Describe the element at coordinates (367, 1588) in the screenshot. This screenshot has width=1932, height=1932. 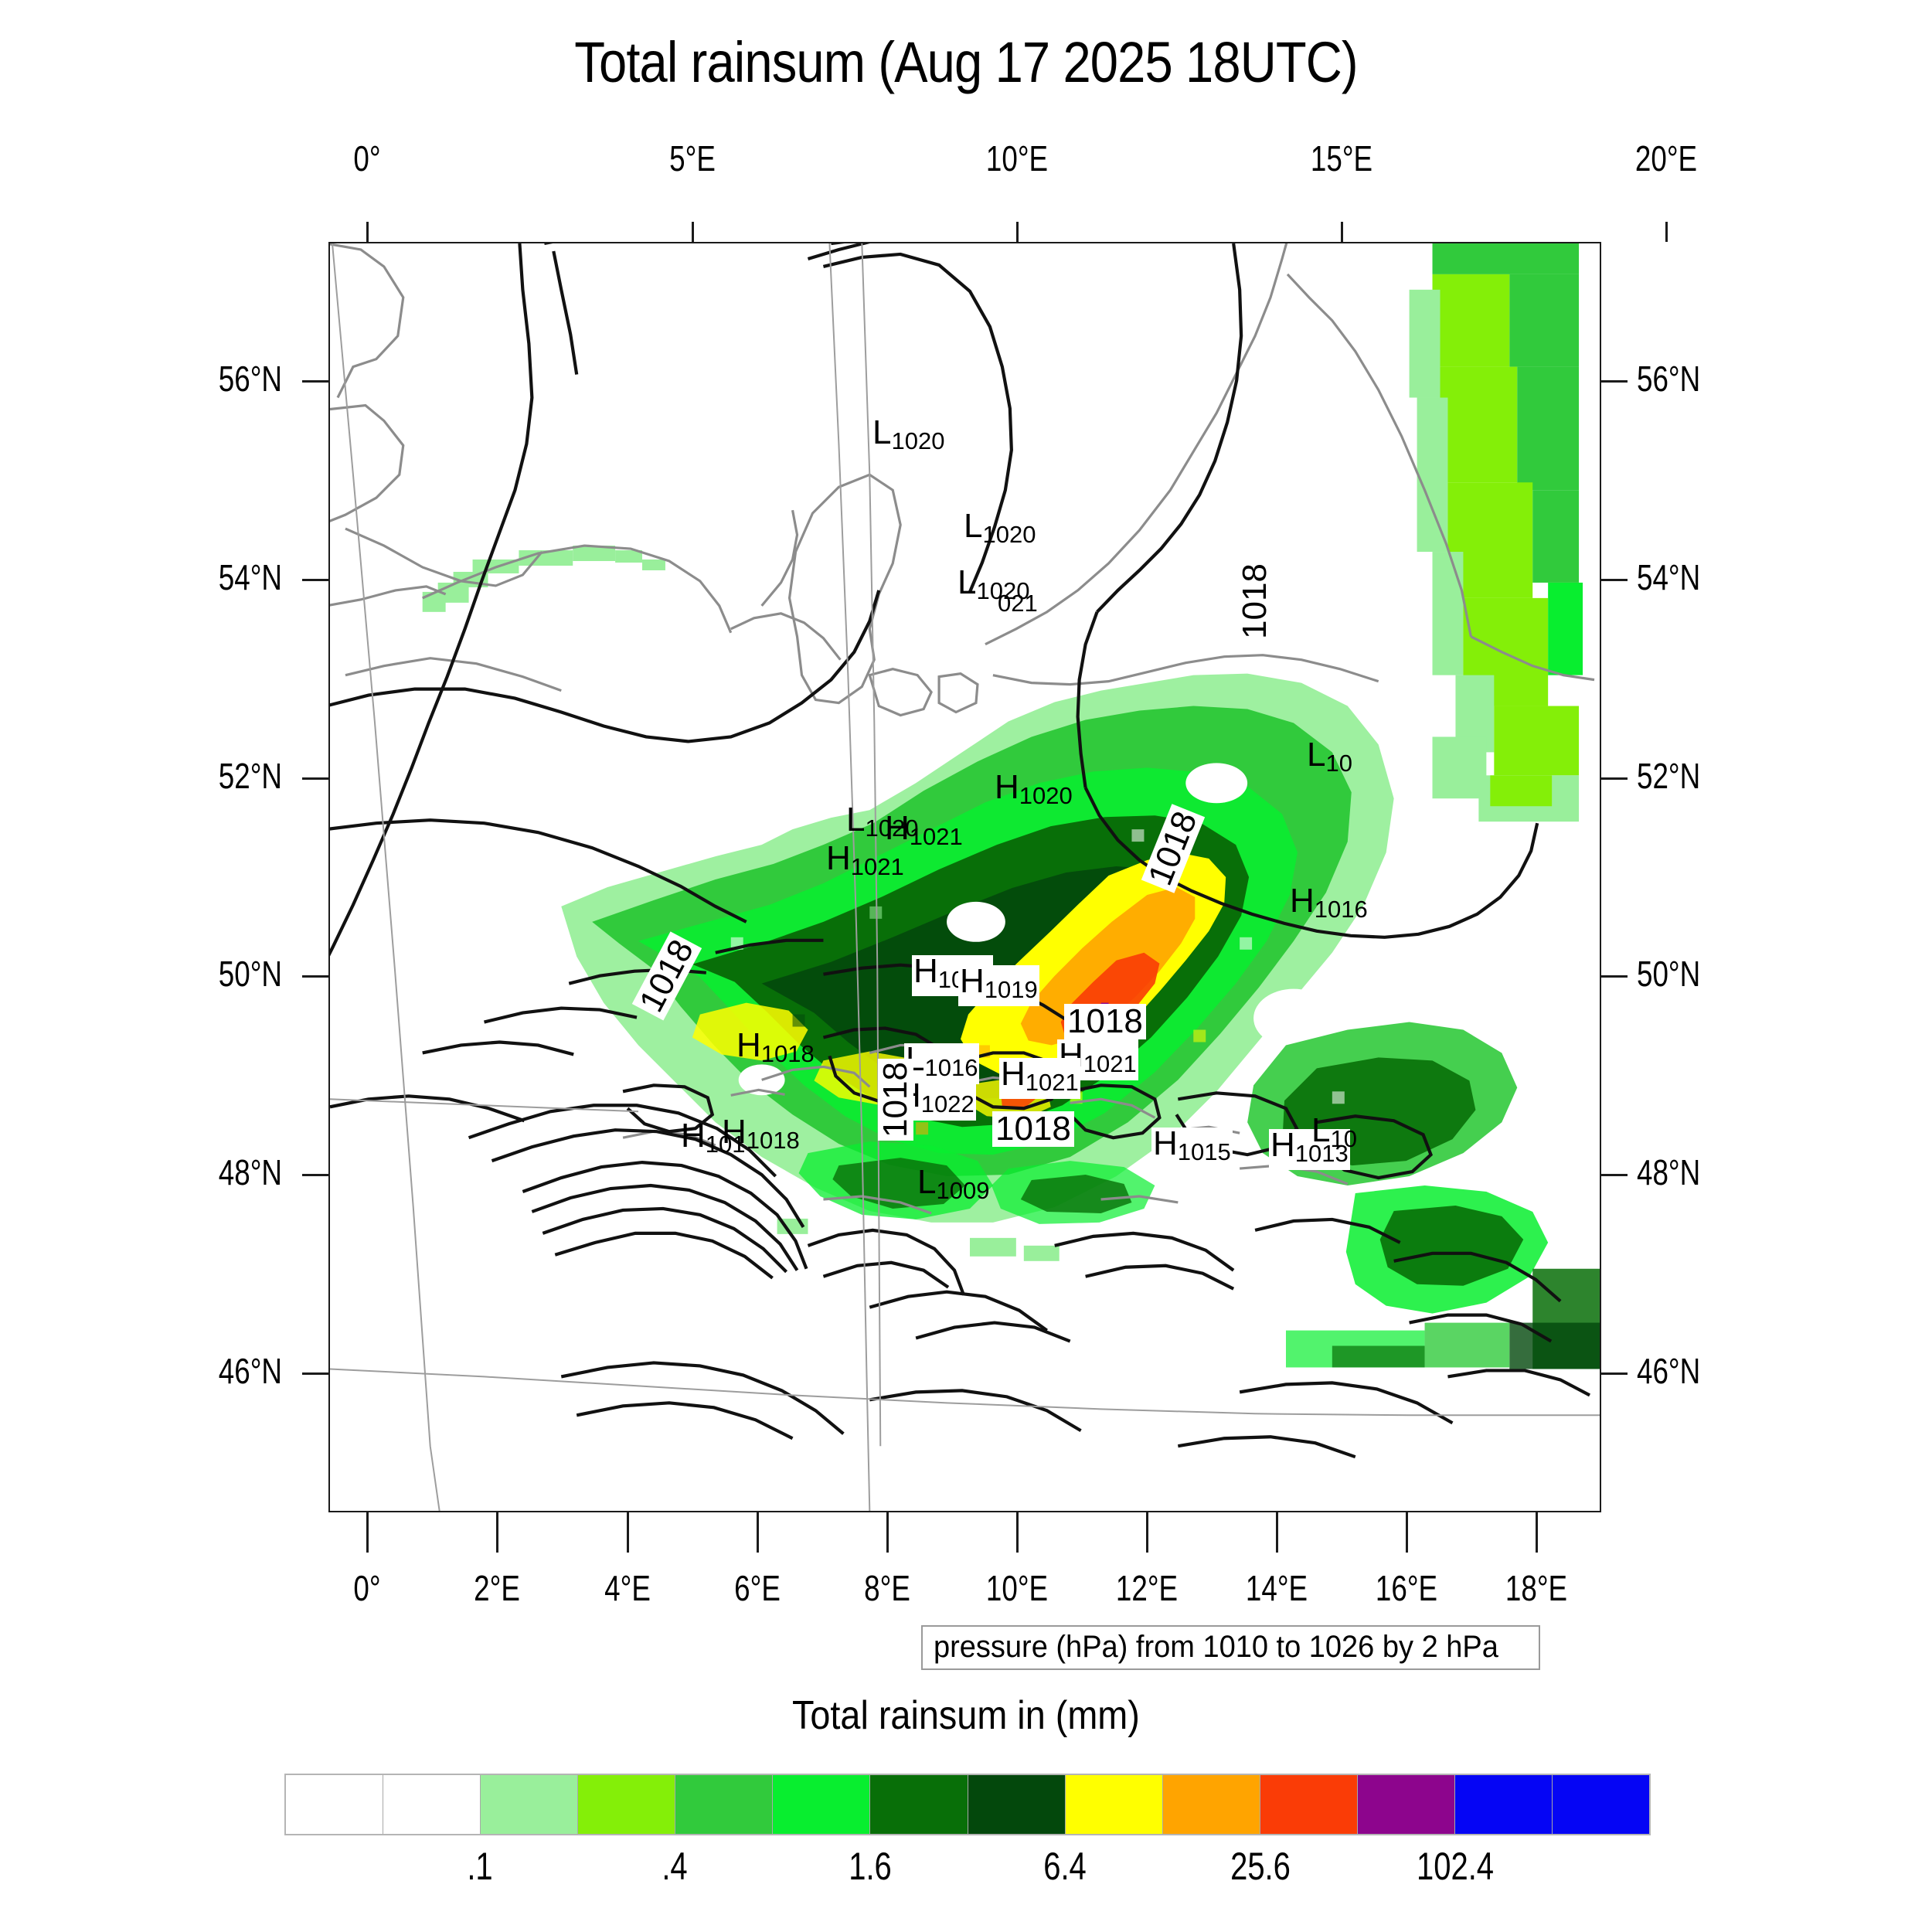
I see `axis-tick-label-bottom-0: 0°` at that location.